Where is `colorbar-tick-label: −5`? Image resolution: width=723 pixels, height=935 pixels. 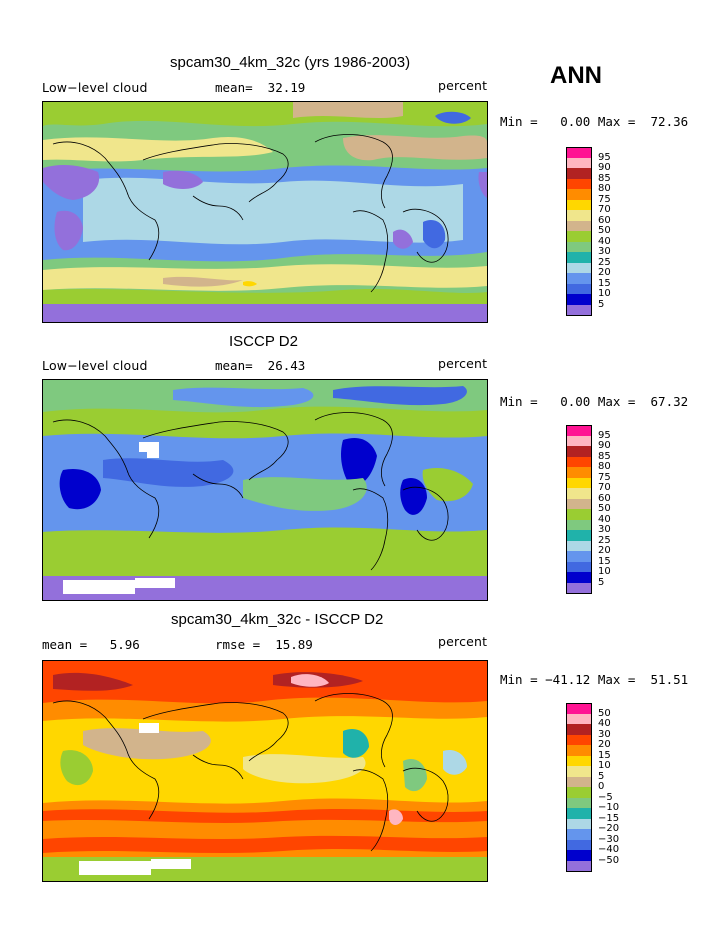 colorbar-tick-label: −5 is located at coordinates (605, 797).